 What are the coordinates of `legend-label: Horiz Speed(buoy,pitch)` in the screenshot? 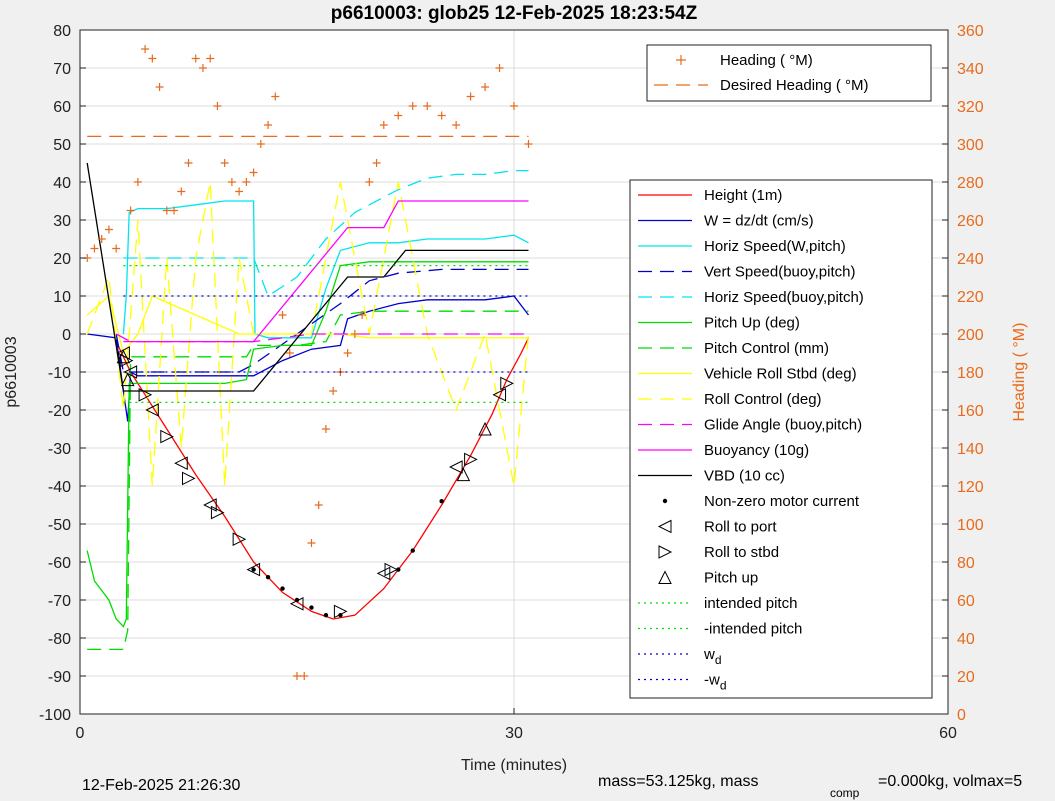 It's located at (784, 297).